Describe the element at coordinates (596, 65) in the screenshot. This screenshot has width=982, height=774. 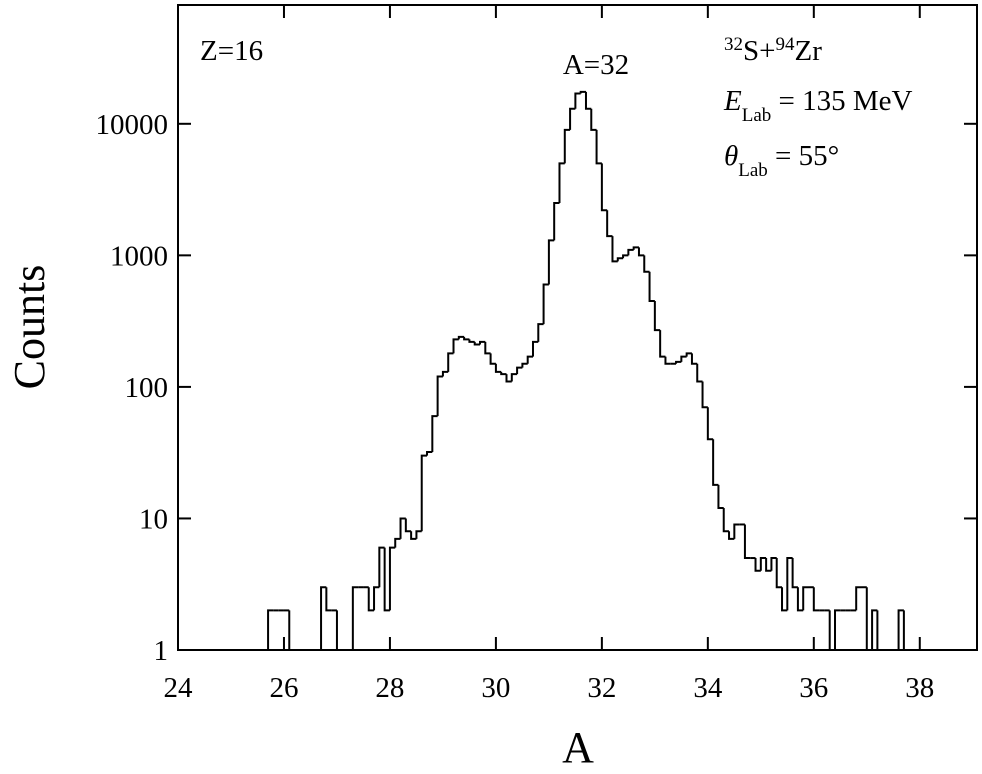
I see `annotation: A=32` at that location.